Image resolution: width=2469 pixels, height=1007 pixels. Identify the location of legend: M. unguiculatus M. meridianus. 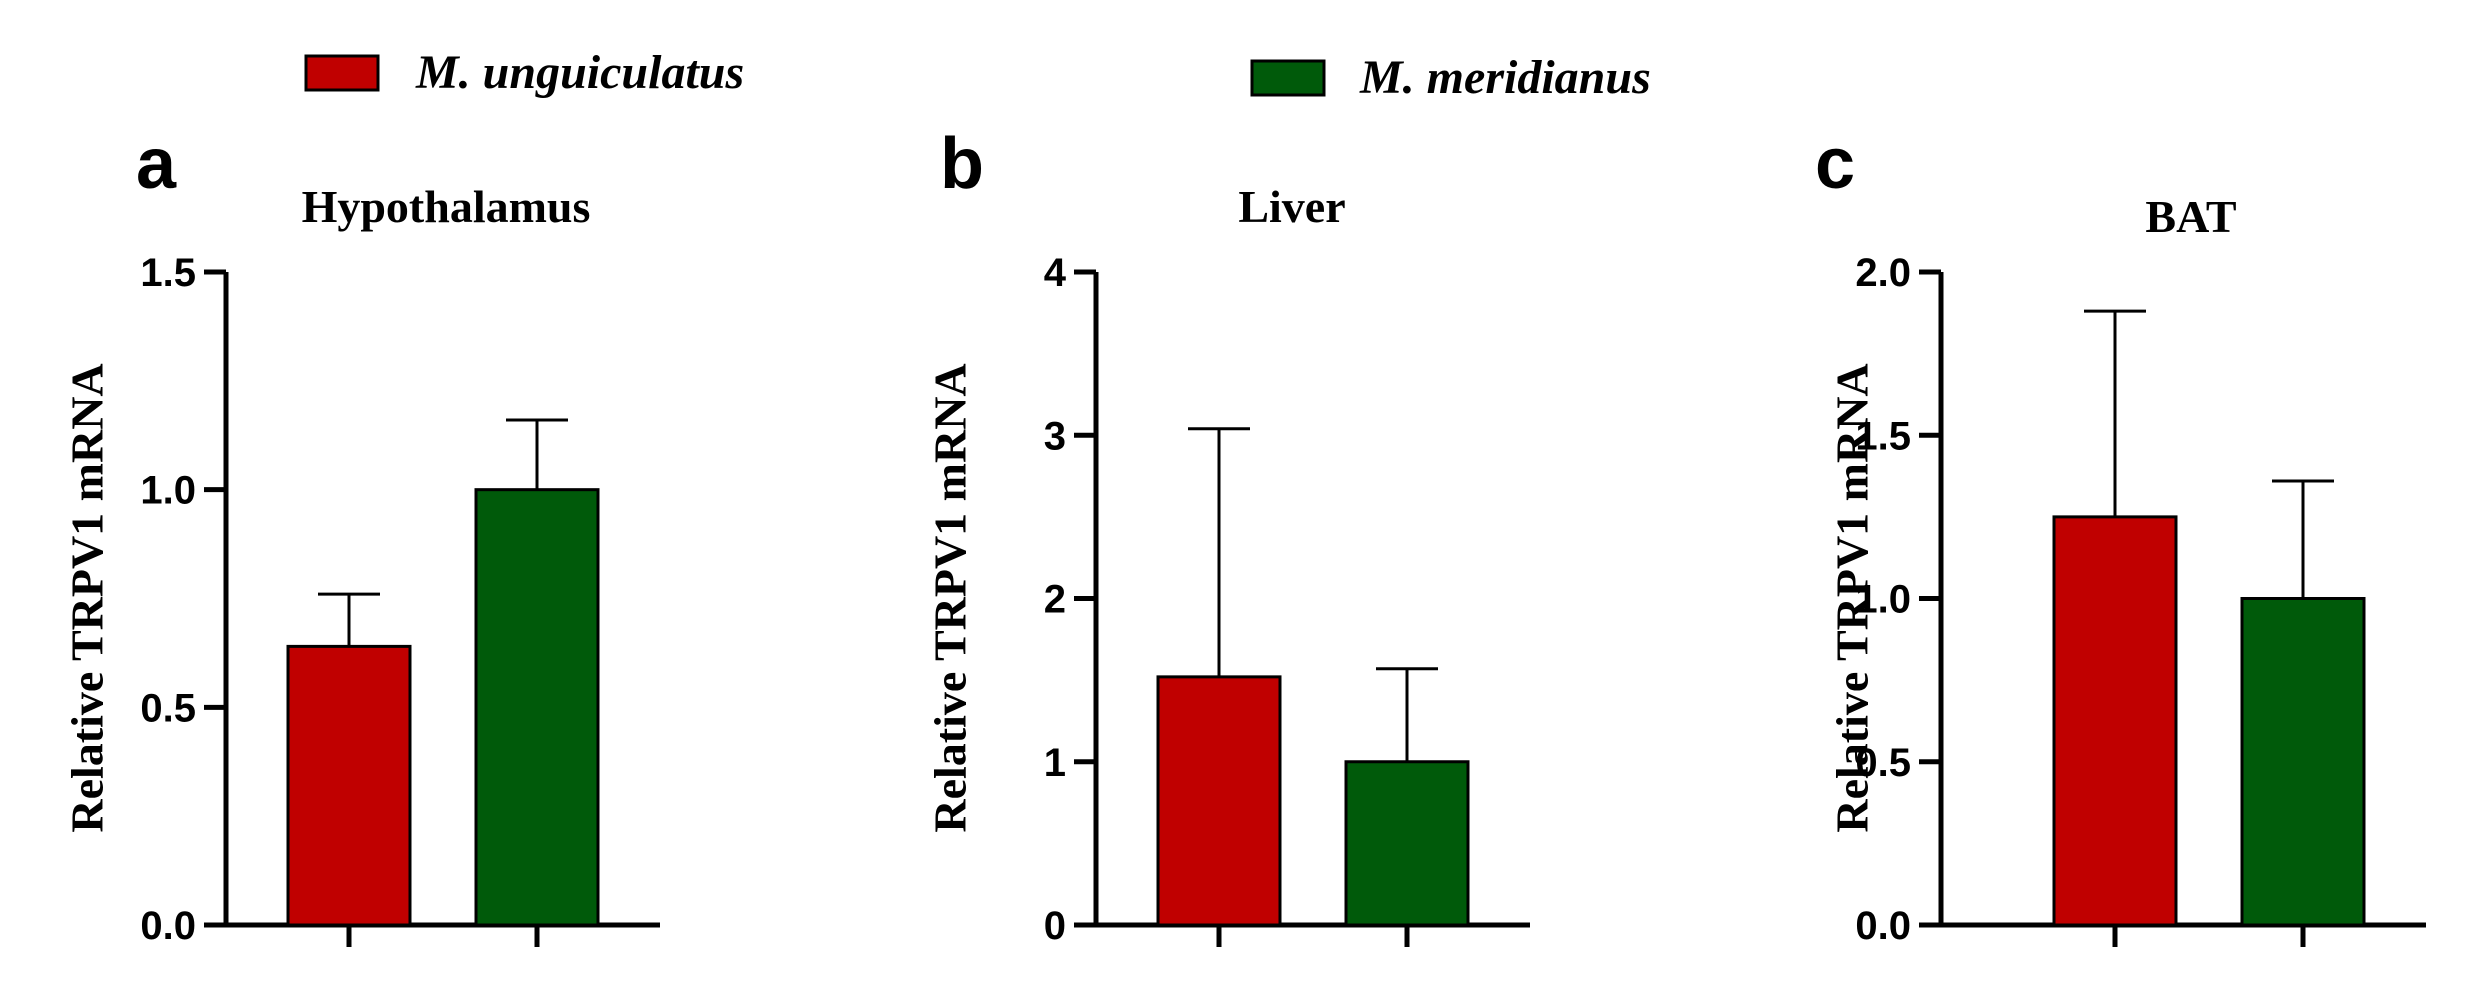
(977, 75).